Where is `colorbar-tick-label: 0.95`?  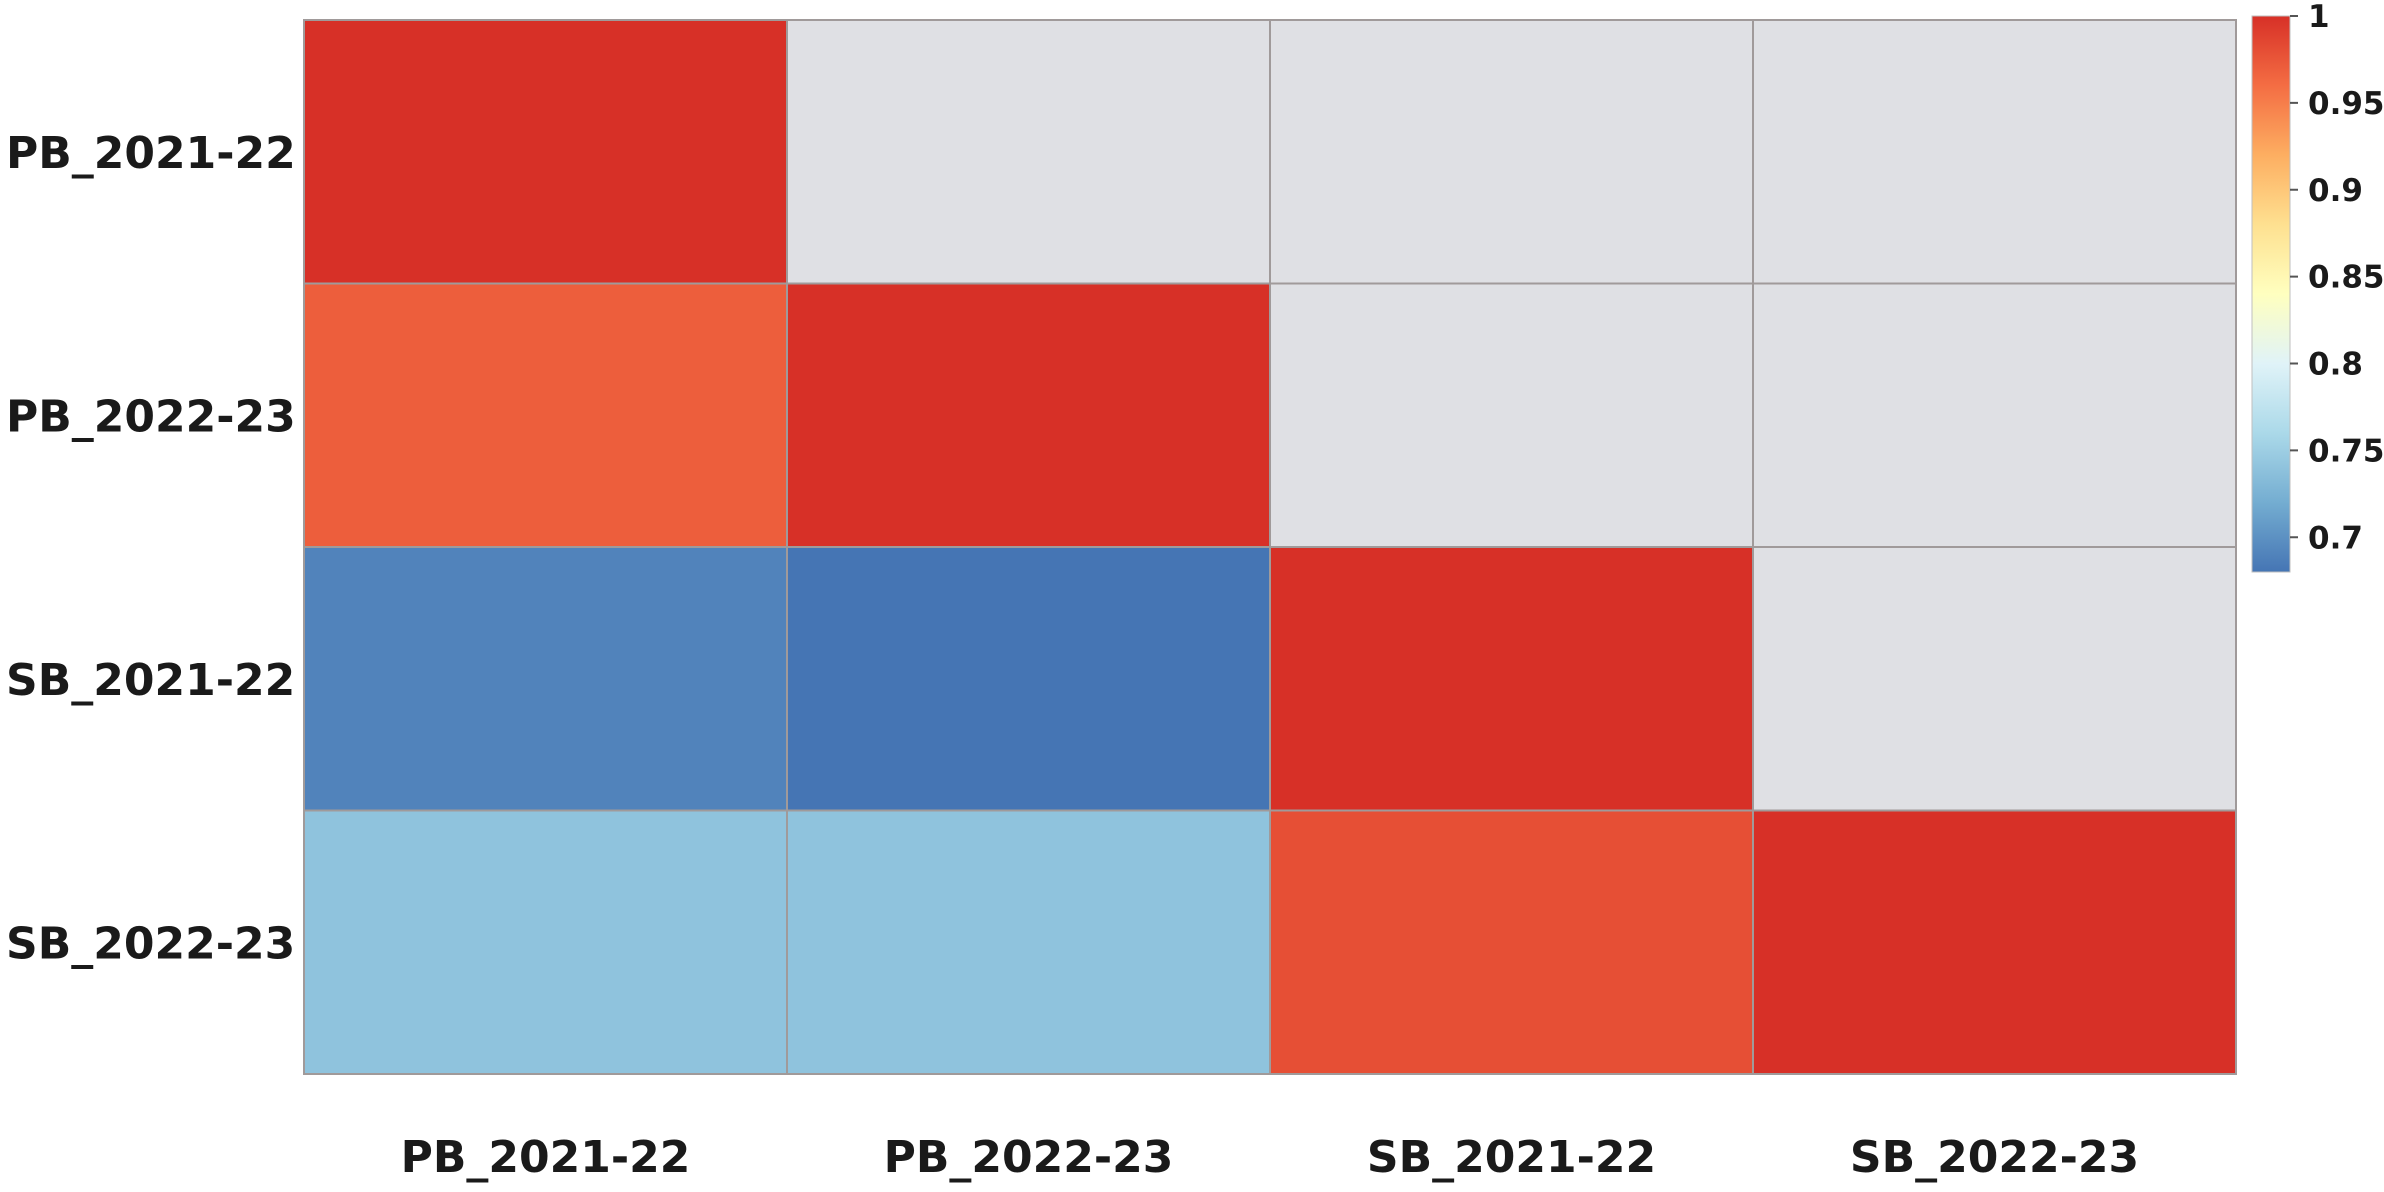
colorbar-tick-label: 0.95 is located at coordinates (2346, 104).